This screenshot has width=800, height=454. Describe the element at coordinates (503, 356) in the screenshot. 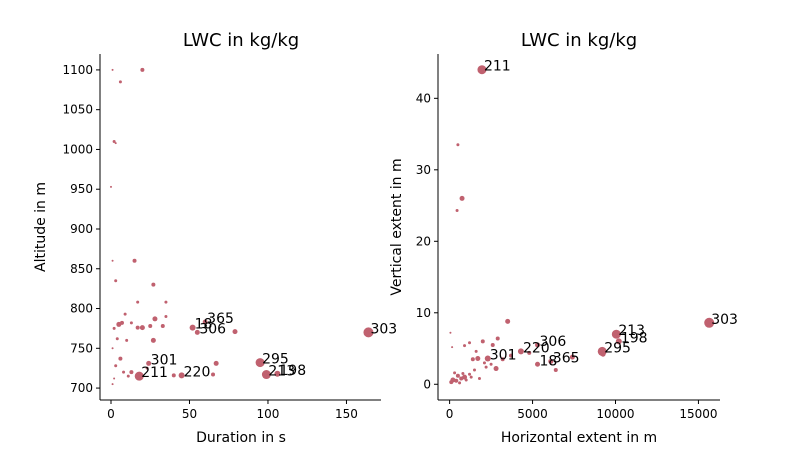

I see `right-point-label: 301` at that location.